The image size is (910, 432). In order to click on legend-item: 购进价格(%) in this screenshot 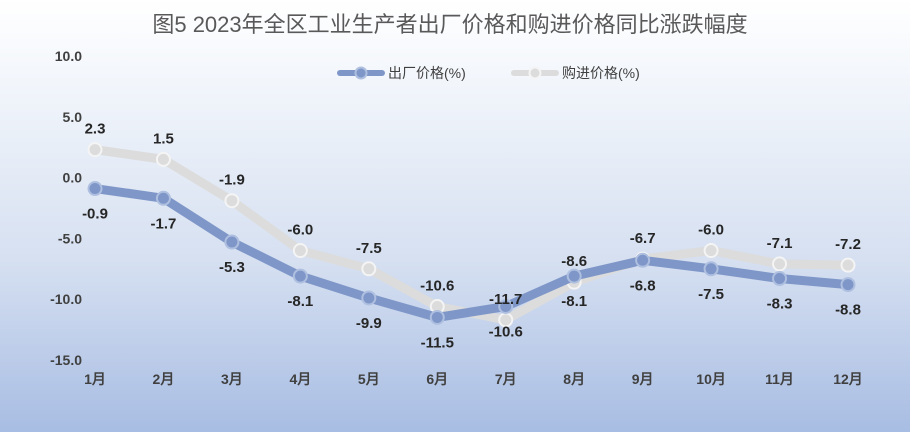, I will do `click(575, 73)`.